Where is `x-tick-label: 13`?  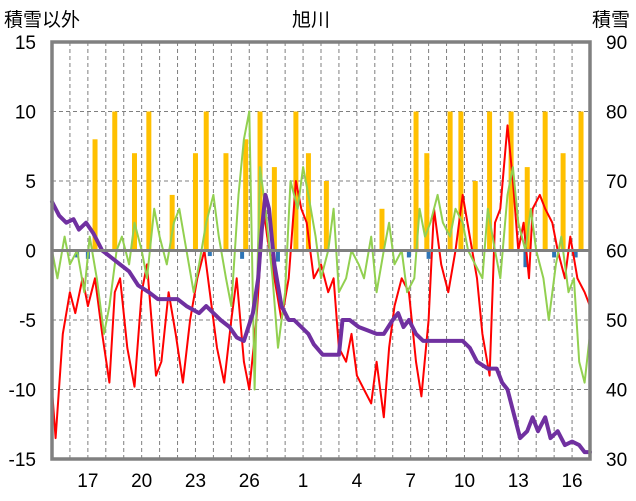
x-tick-label: 13 is located at coordinates (518, 481).